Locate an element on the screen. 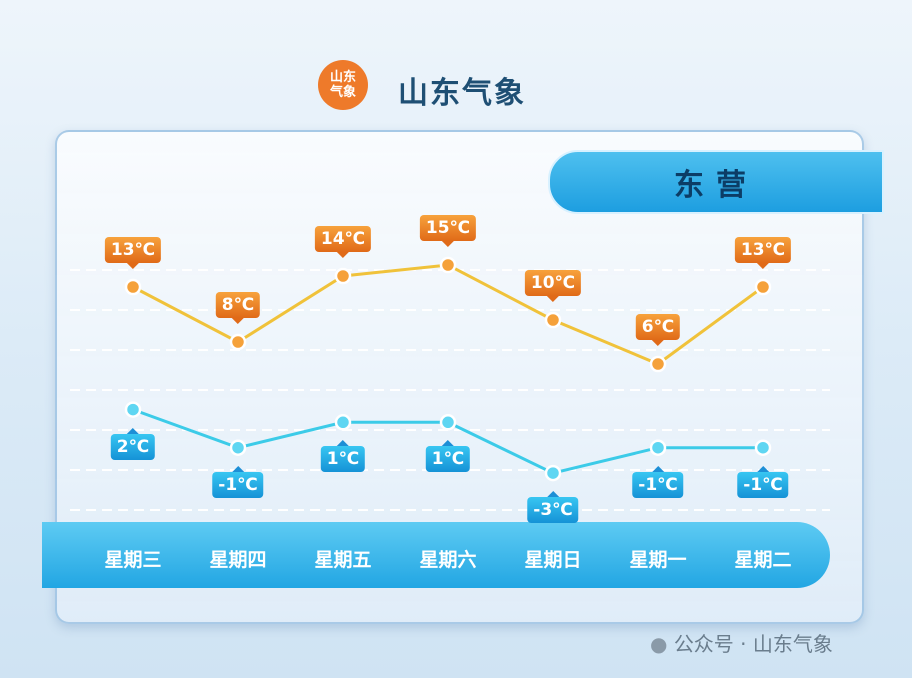 The height and width of the screenshot is (678, 912). day-label: 星期二 is located at coordinates (763, 560).